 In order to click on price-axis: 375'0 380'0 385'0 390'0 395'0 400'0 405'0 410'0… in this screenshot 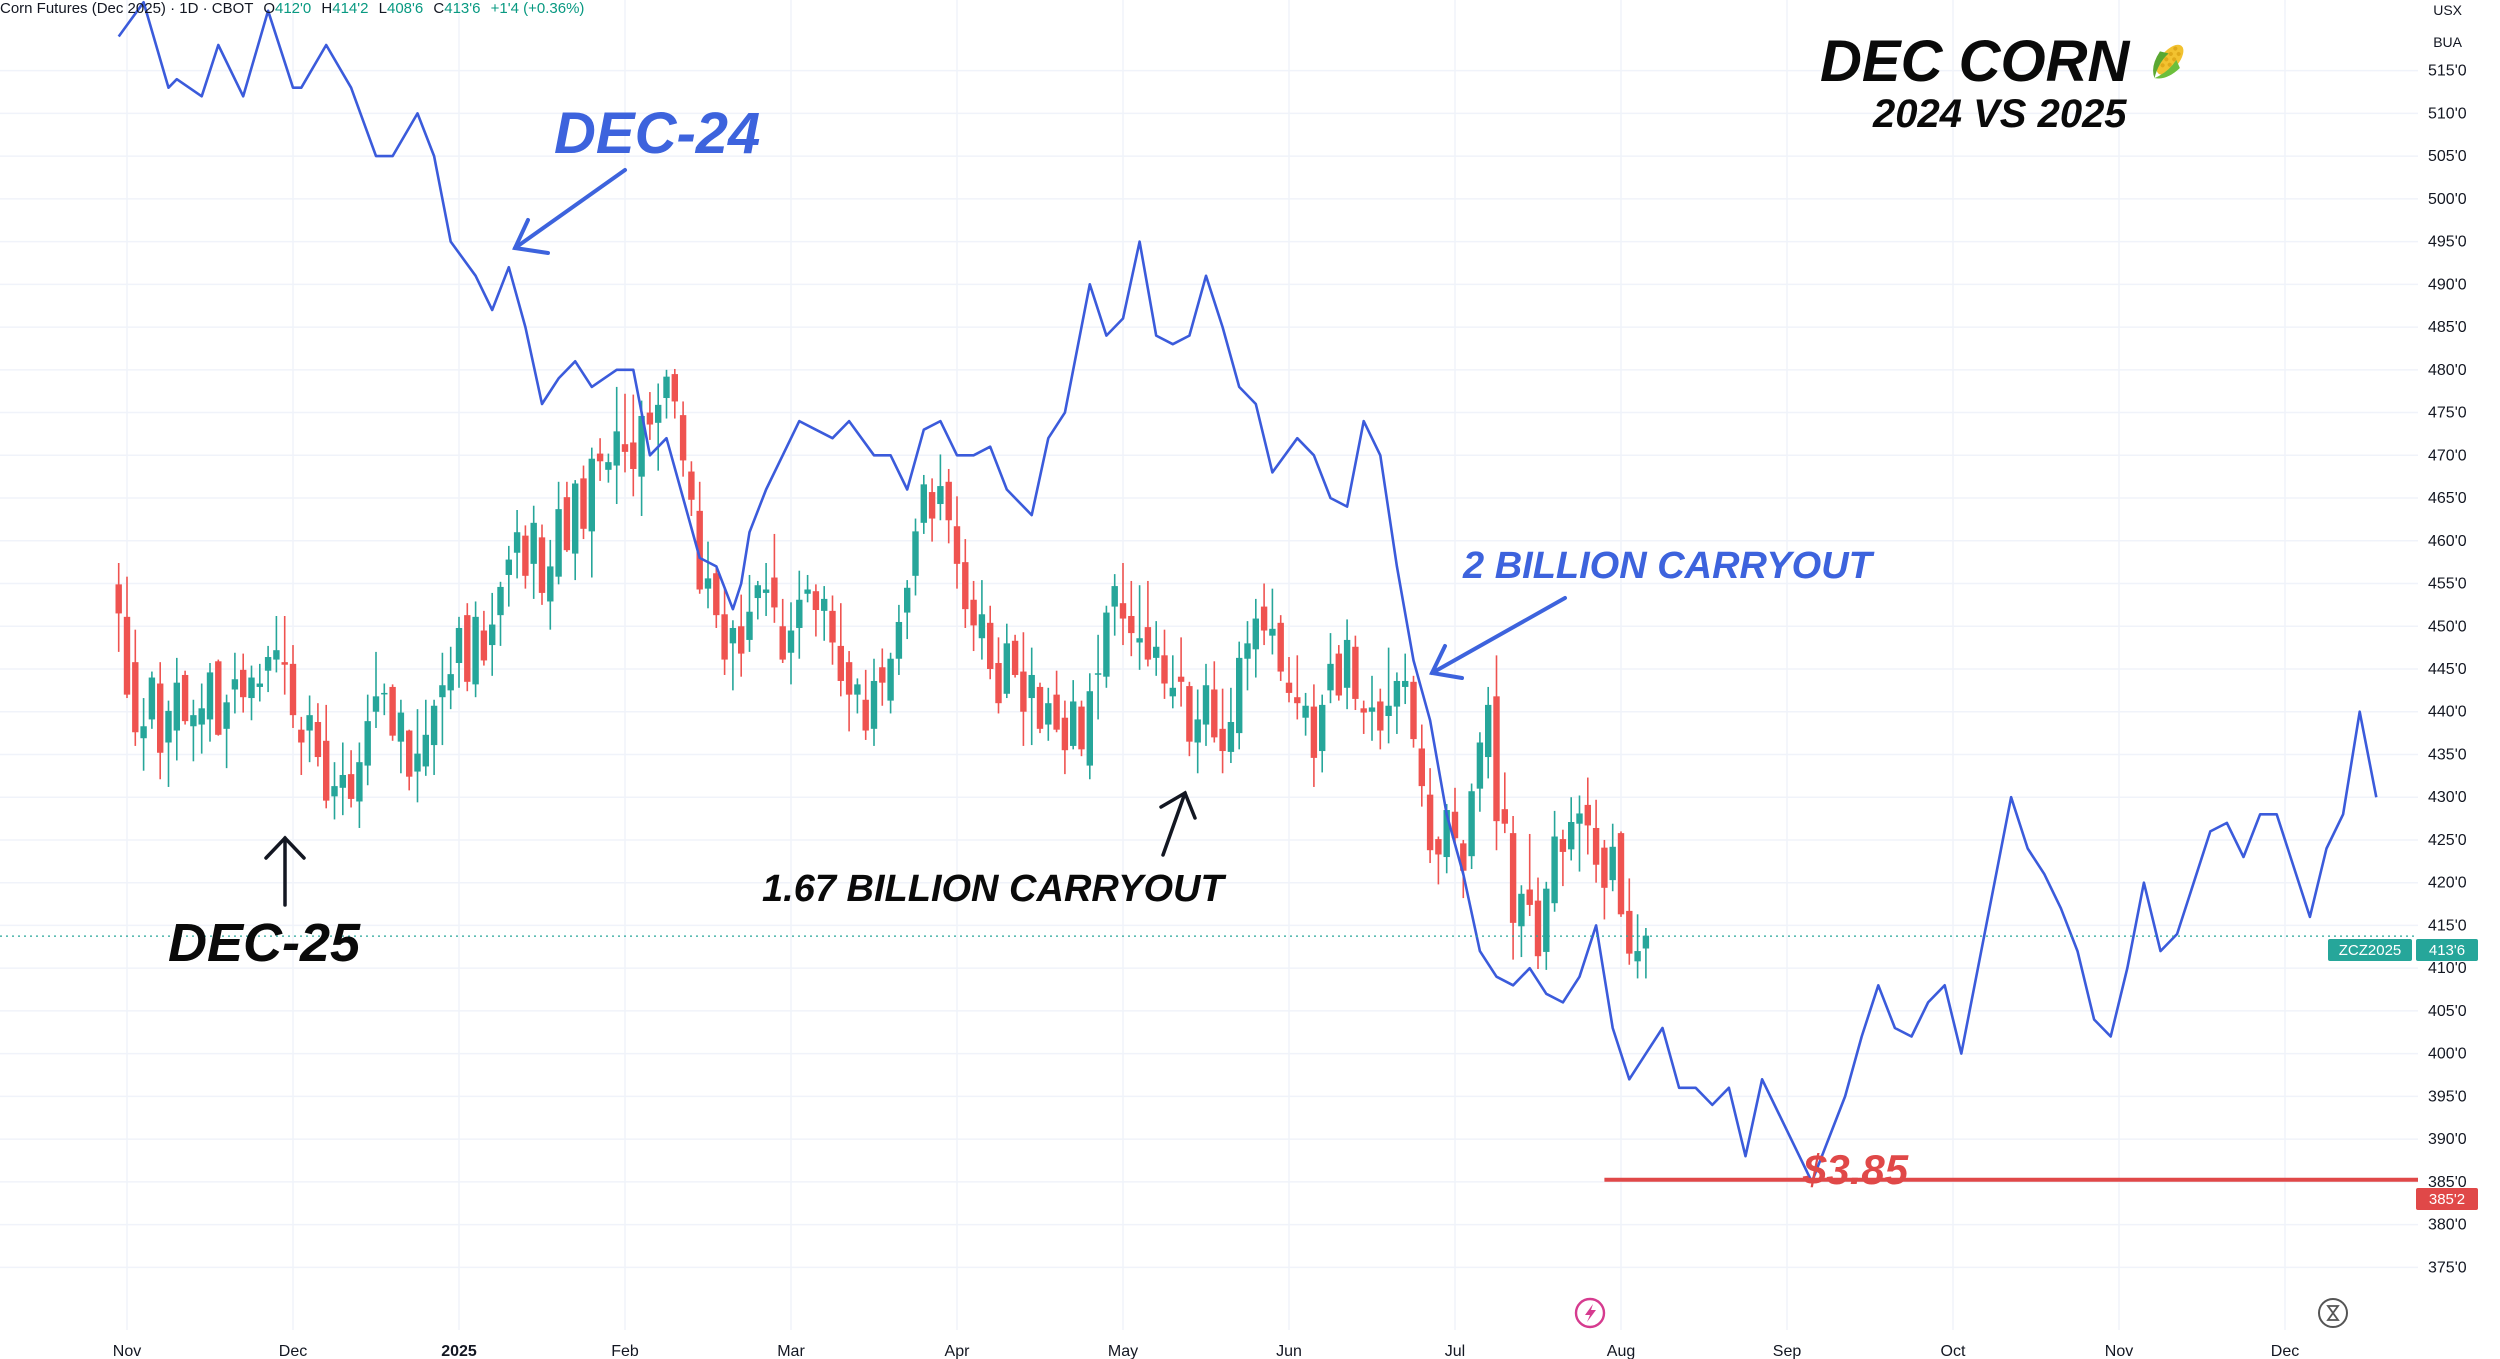, I will do `click(2447, 670)`.